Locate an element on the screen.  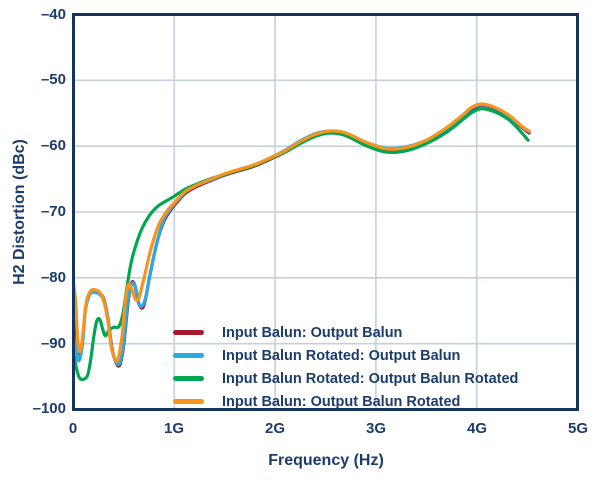
legend-item: Input Balun: Output Balun is located at coordinates (345, 332).